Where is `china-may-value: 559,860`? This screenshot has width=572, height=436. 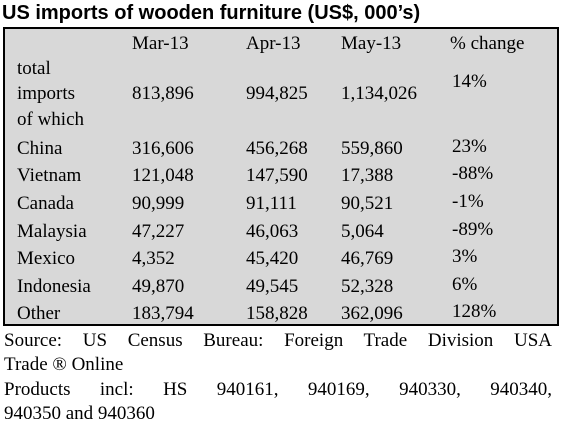
china-may-value: 559,860 is located at coordinates (372, 148).